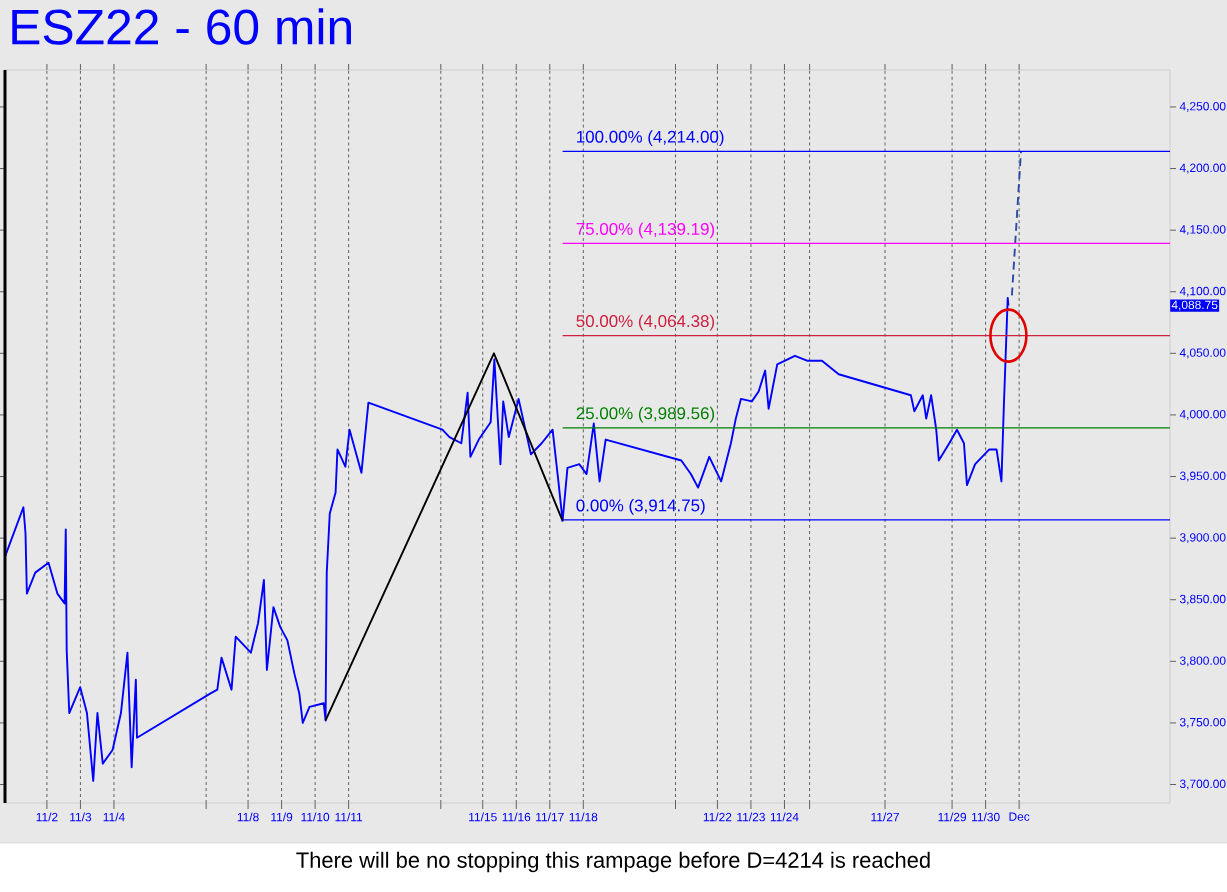  I want to click on y-tick-label: 3,950.00, so click(1202, 476).